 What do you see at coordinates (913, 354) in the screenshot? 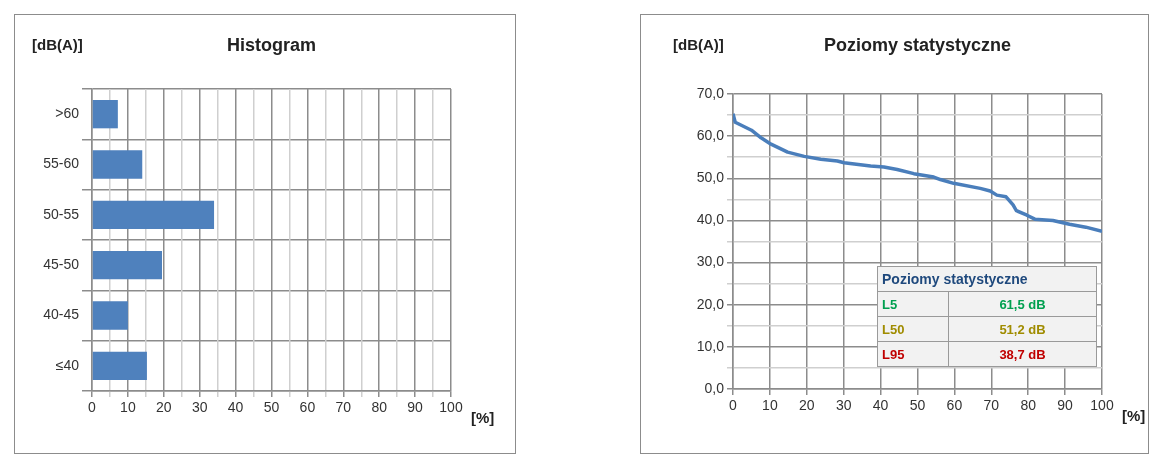
I see `annotation: L95` at bounding box center [913, 354].